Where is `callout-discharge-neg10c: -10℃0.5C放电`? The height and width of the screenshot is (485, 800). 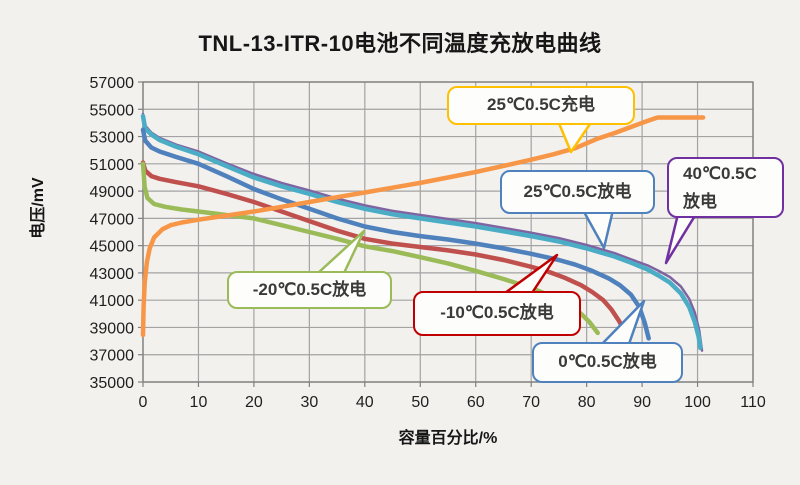
callout-discharge-neg10c: -10℃0.5C放电 is located at coordinates (497, 313).